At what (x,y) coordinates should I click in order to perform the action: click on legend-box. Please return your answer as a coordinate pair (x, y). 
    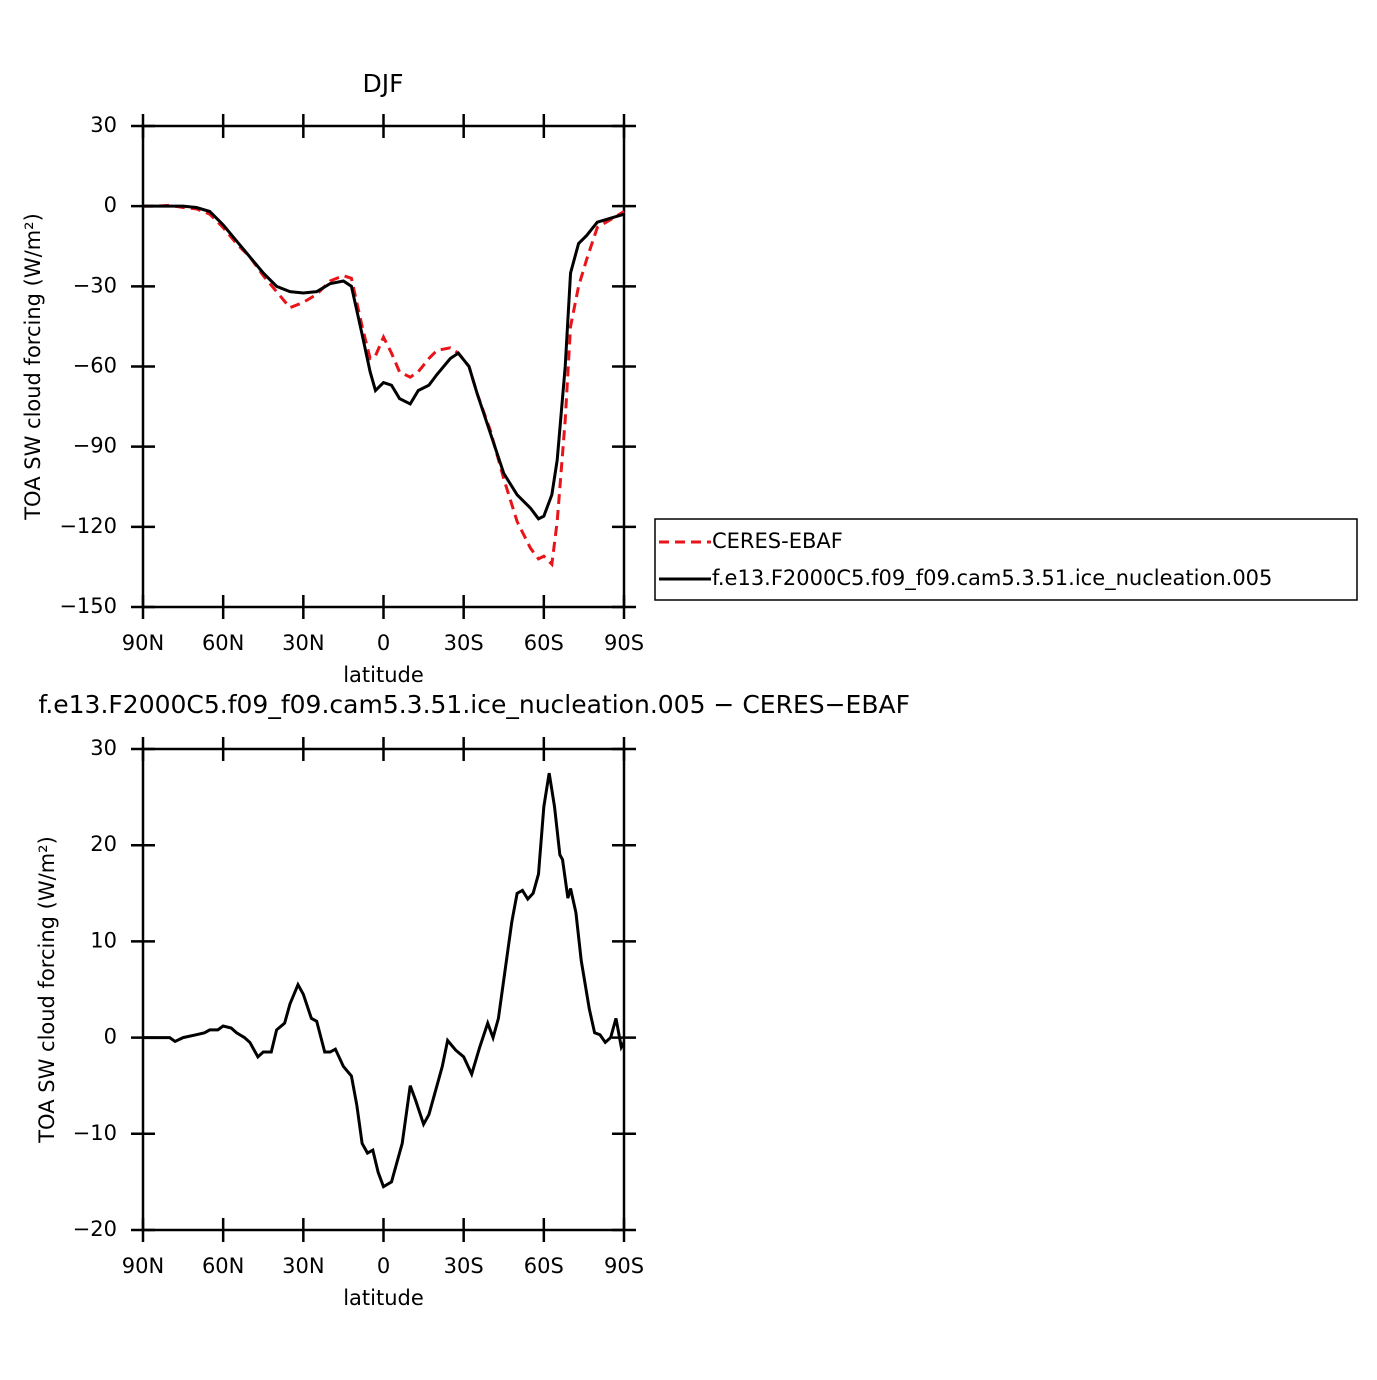
    Looking at the image, I should click on (1006, 559).